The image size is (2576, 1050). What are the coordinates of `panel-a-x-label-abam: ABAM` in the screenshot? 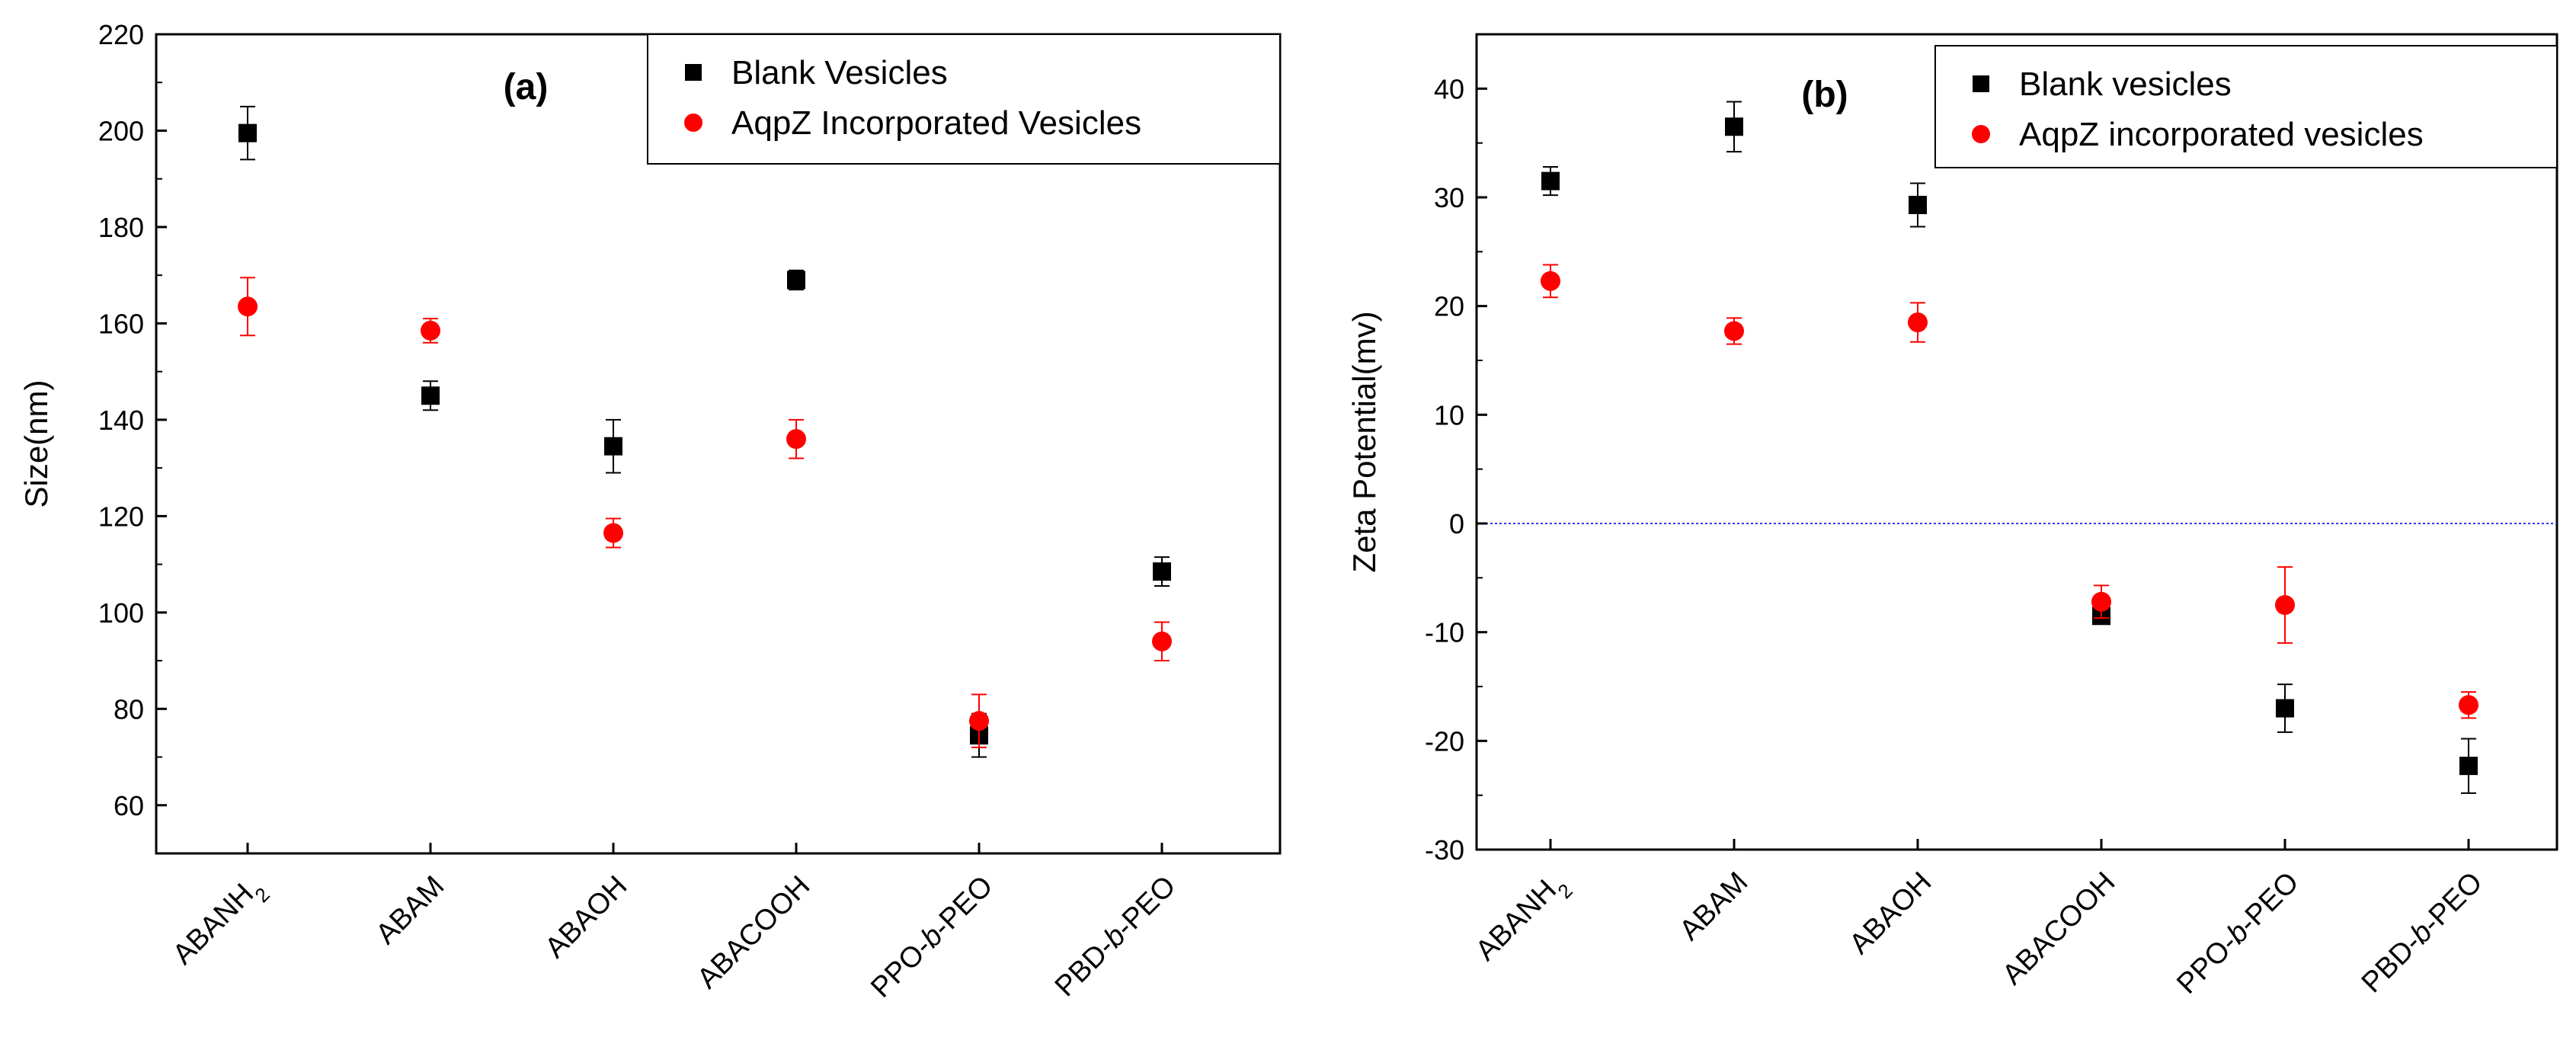 It's located at (410, 910).